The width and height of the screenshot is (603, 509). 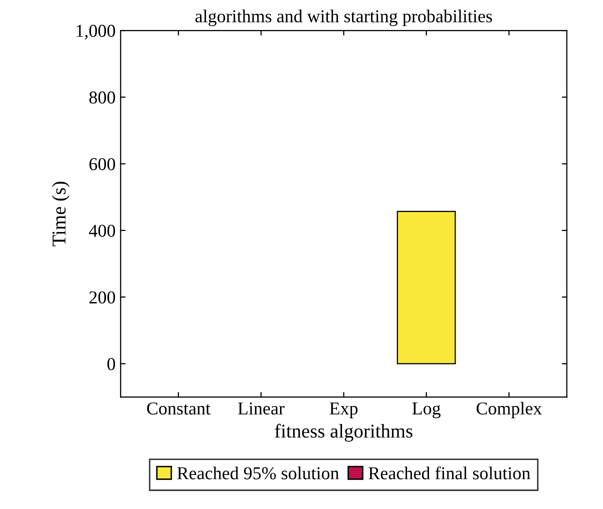 I want to click on x-tick-label: Linear, so click(x=261, y=408).